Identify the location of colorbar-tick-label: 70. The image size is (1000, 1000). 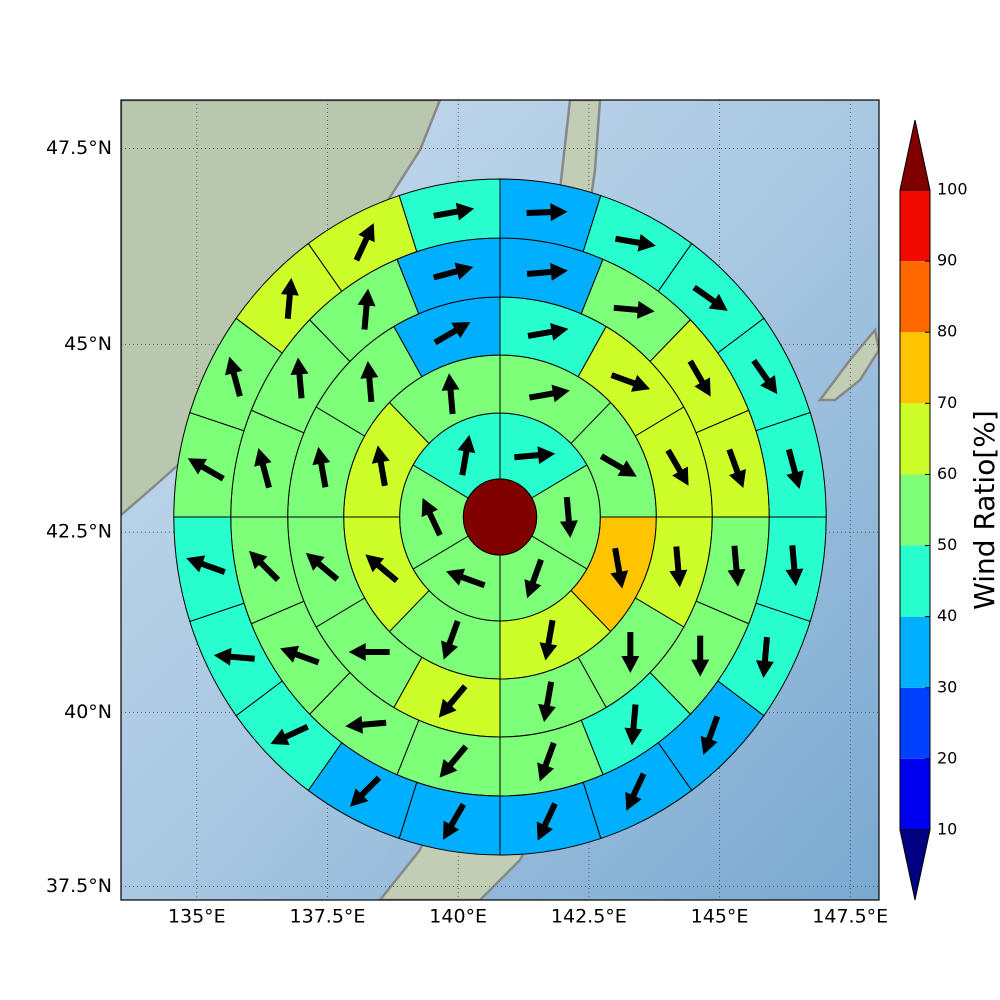
(947, 402).